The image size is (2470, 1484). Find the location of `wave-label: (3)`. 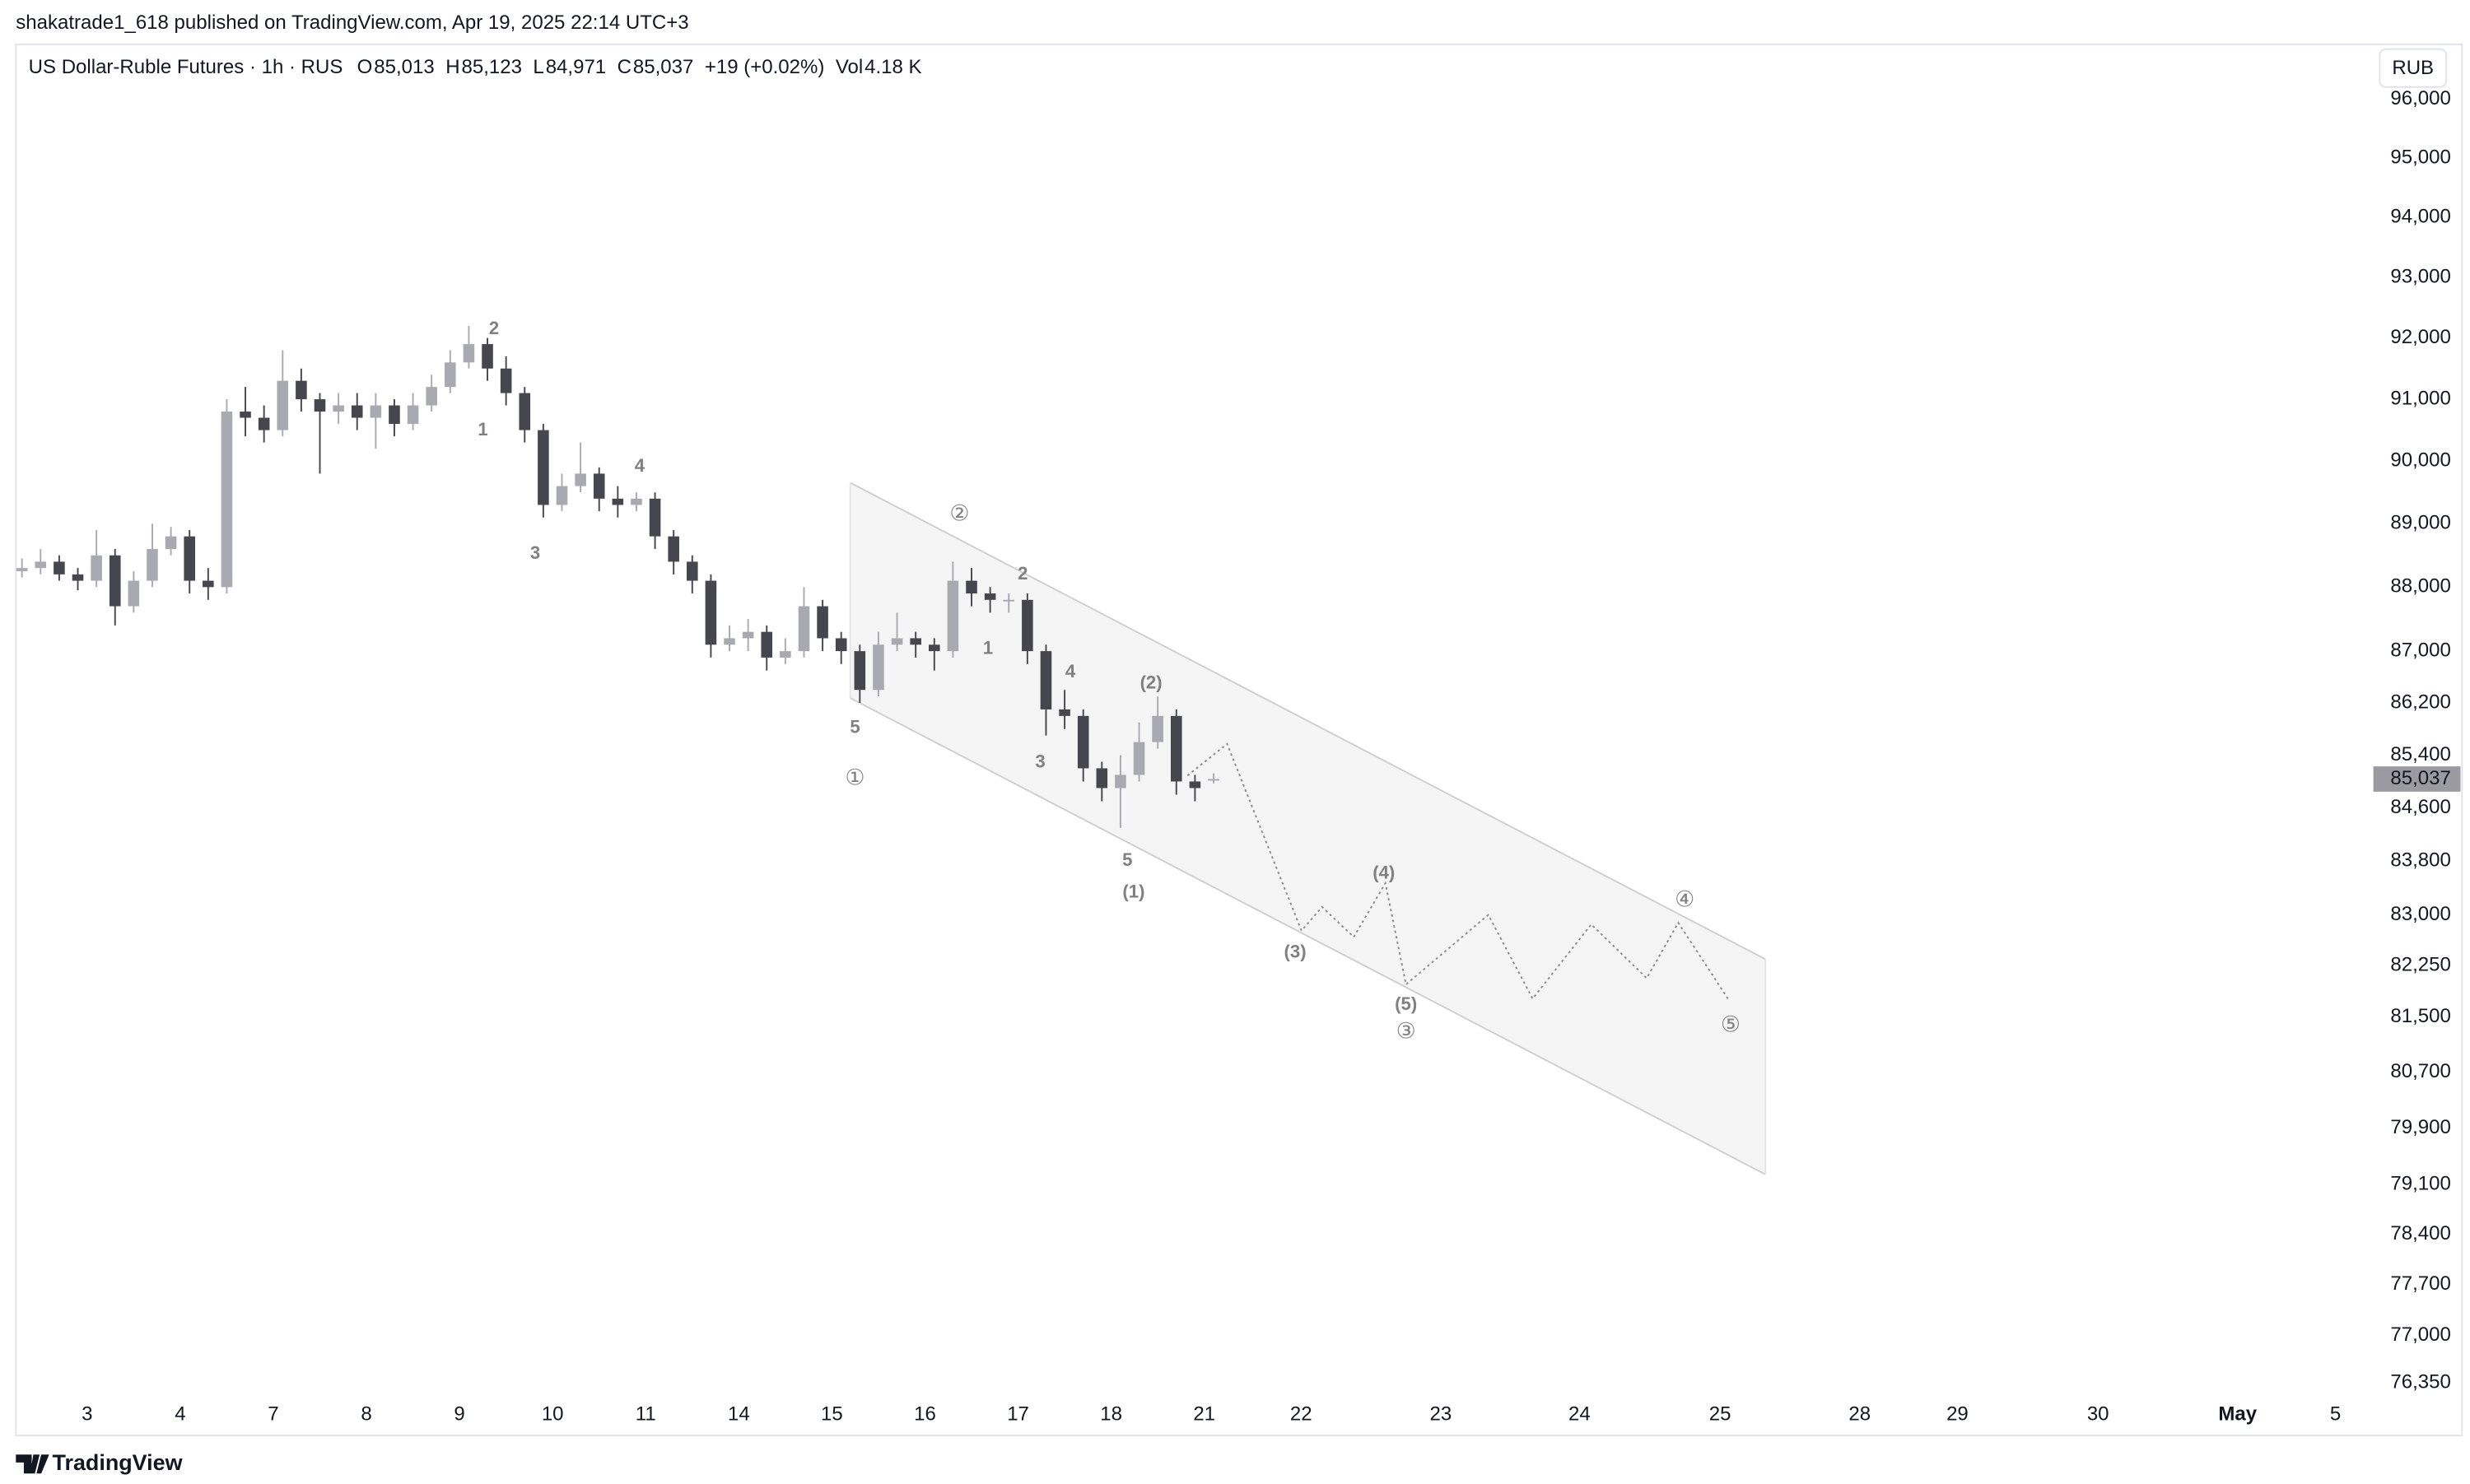

wave-label: (3) is located at coordinates (1295, 951).